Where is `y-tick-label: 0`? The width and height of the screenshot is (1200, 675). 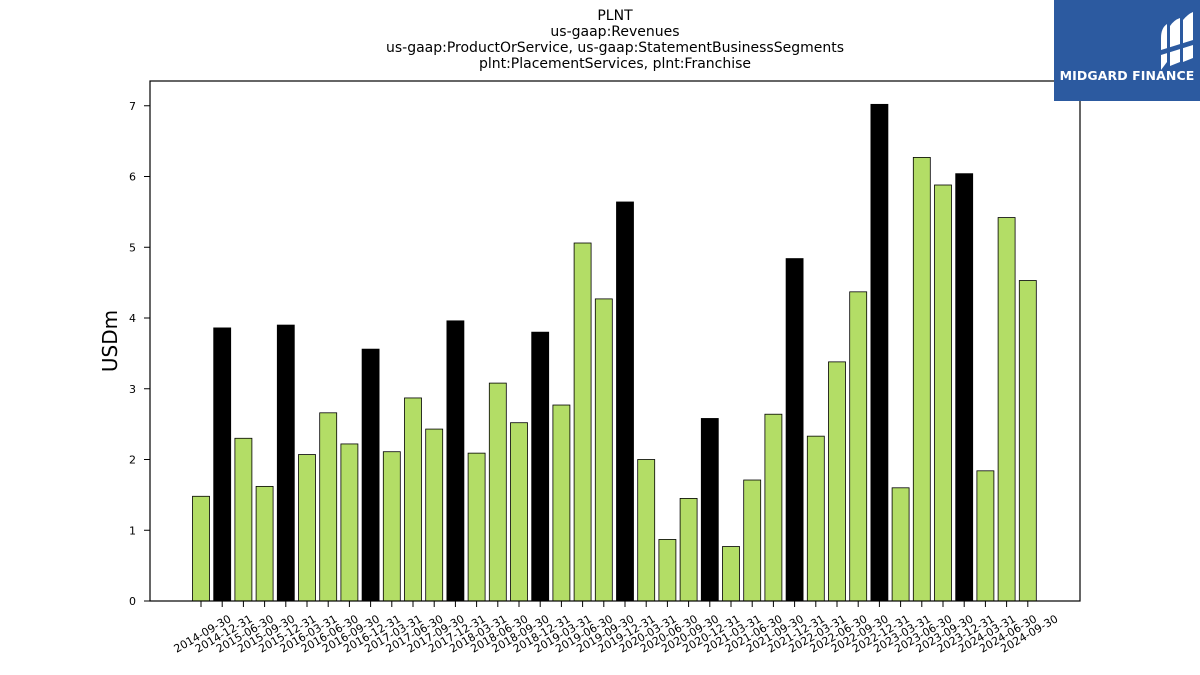 y-tick-label: 0 is located at coordinates (132, 601).